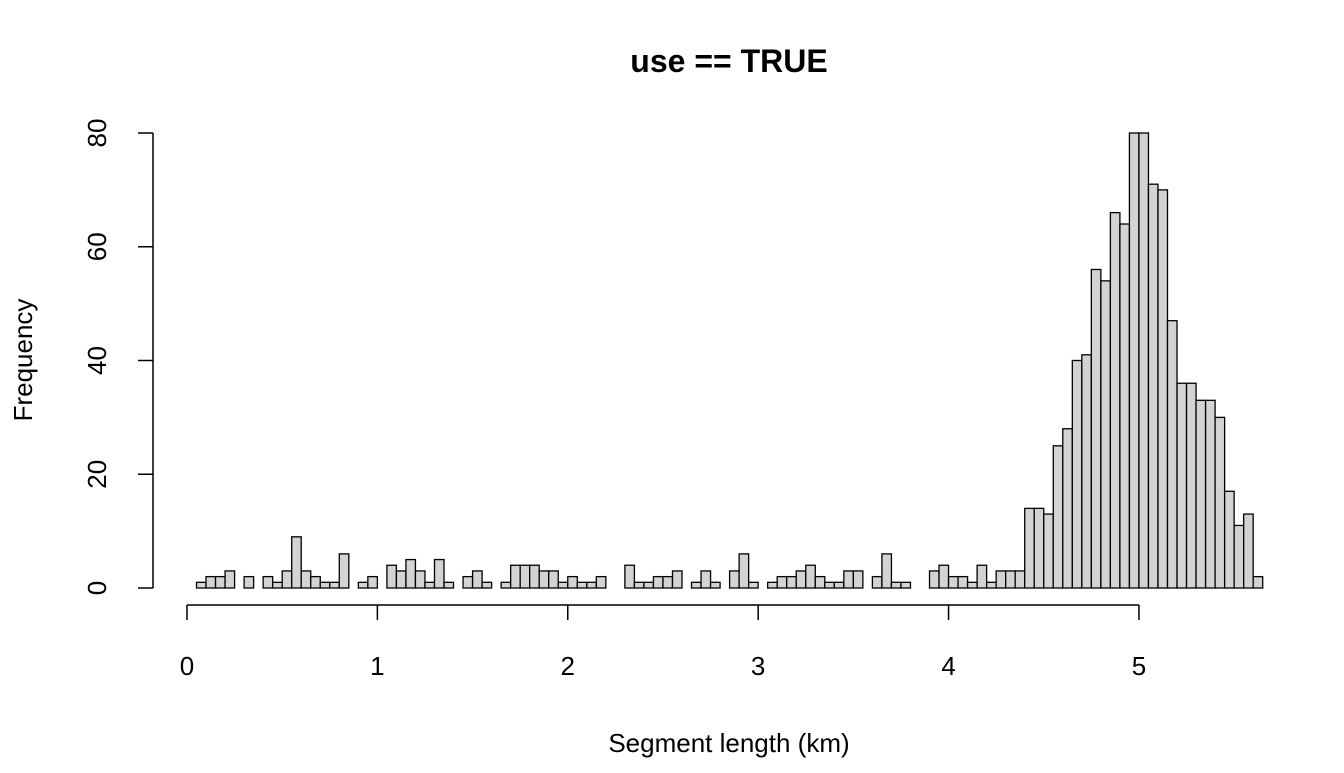 This screenshot has width=1344, height=773. I want to click on x-axis-label: Segment length (km), so click(728, 743).